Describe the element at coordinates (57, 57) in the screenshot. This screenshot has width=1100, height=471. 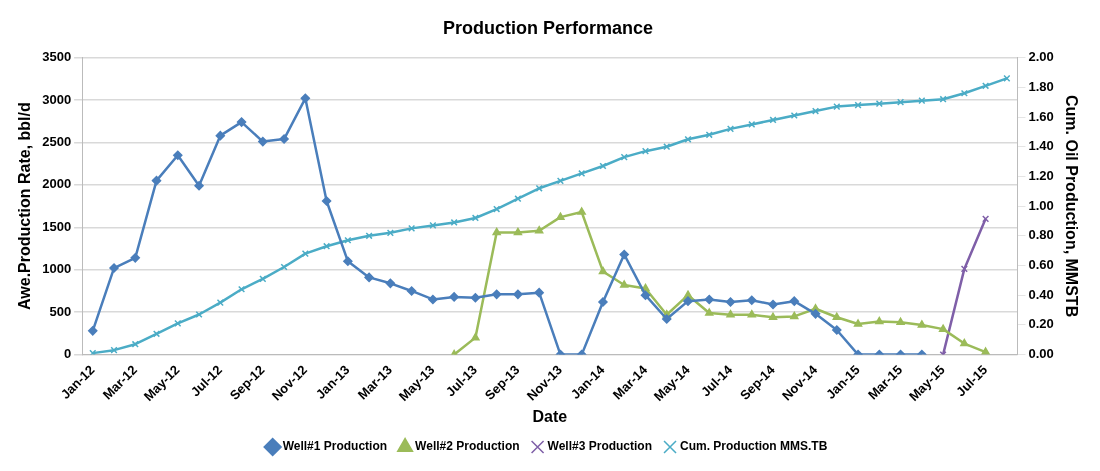
I see `y-tick-label: 3500` at that location.